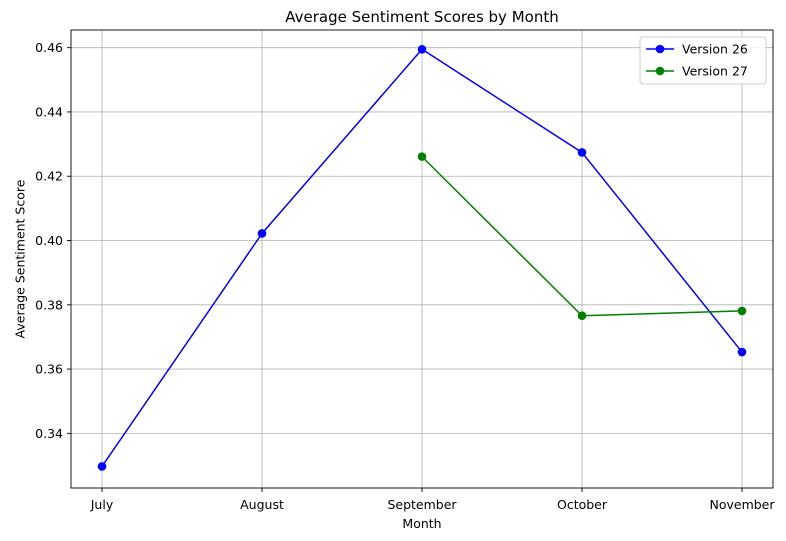 This screenshot has width=786, height=541. Describe the element at coordinates (715, 49) in the screenshot. I see `legend-label: Version 26` at that location.